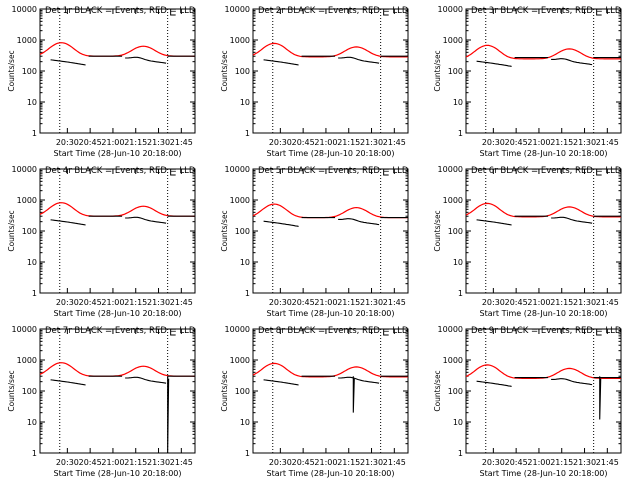 This screenshot has width=640, height=480. Describe the element at coordinates (120, 11) in the screenshot. I see `panel-title: Det 1r BLACK = Events, RED = LLD` at that location.